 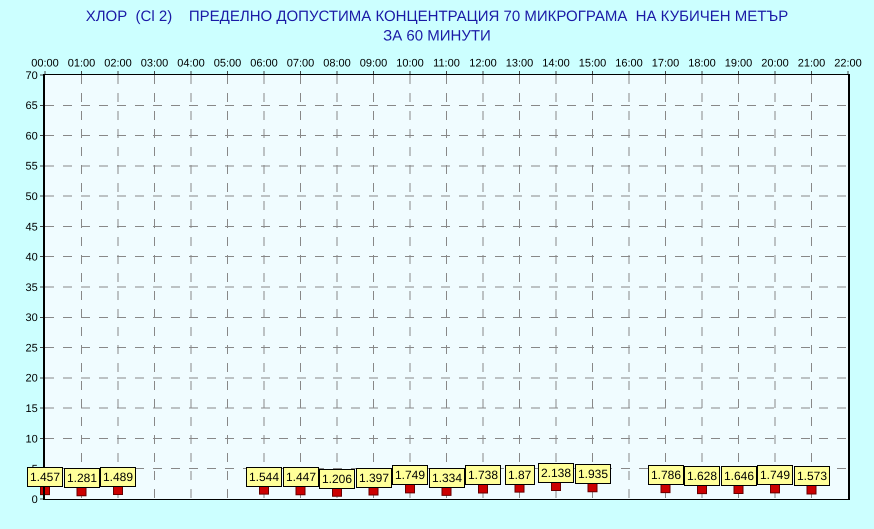 What do you see at coordinates (32, 348) in the screenshot?
I see `y-tick-label: 25` at bounding box center [32, 348].